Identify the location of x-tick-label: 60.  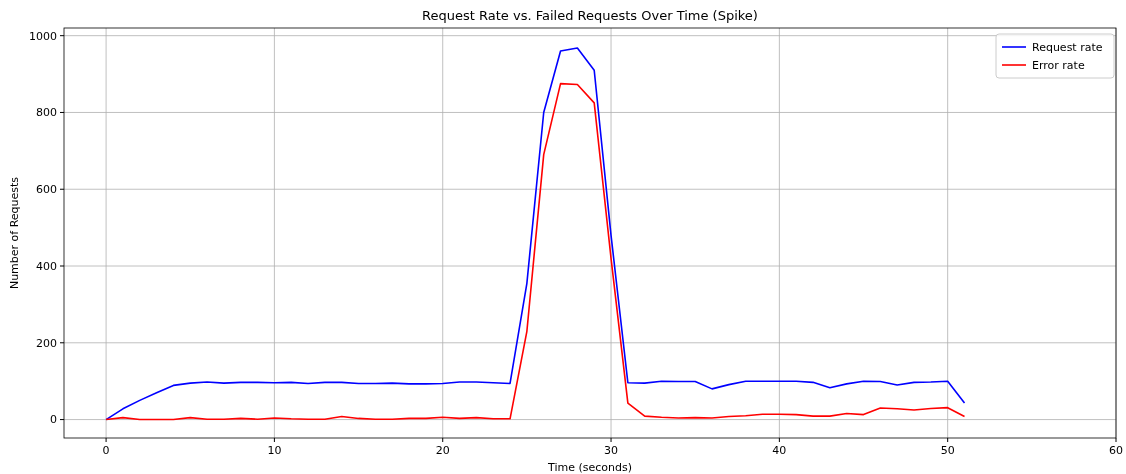
(1116, 450).